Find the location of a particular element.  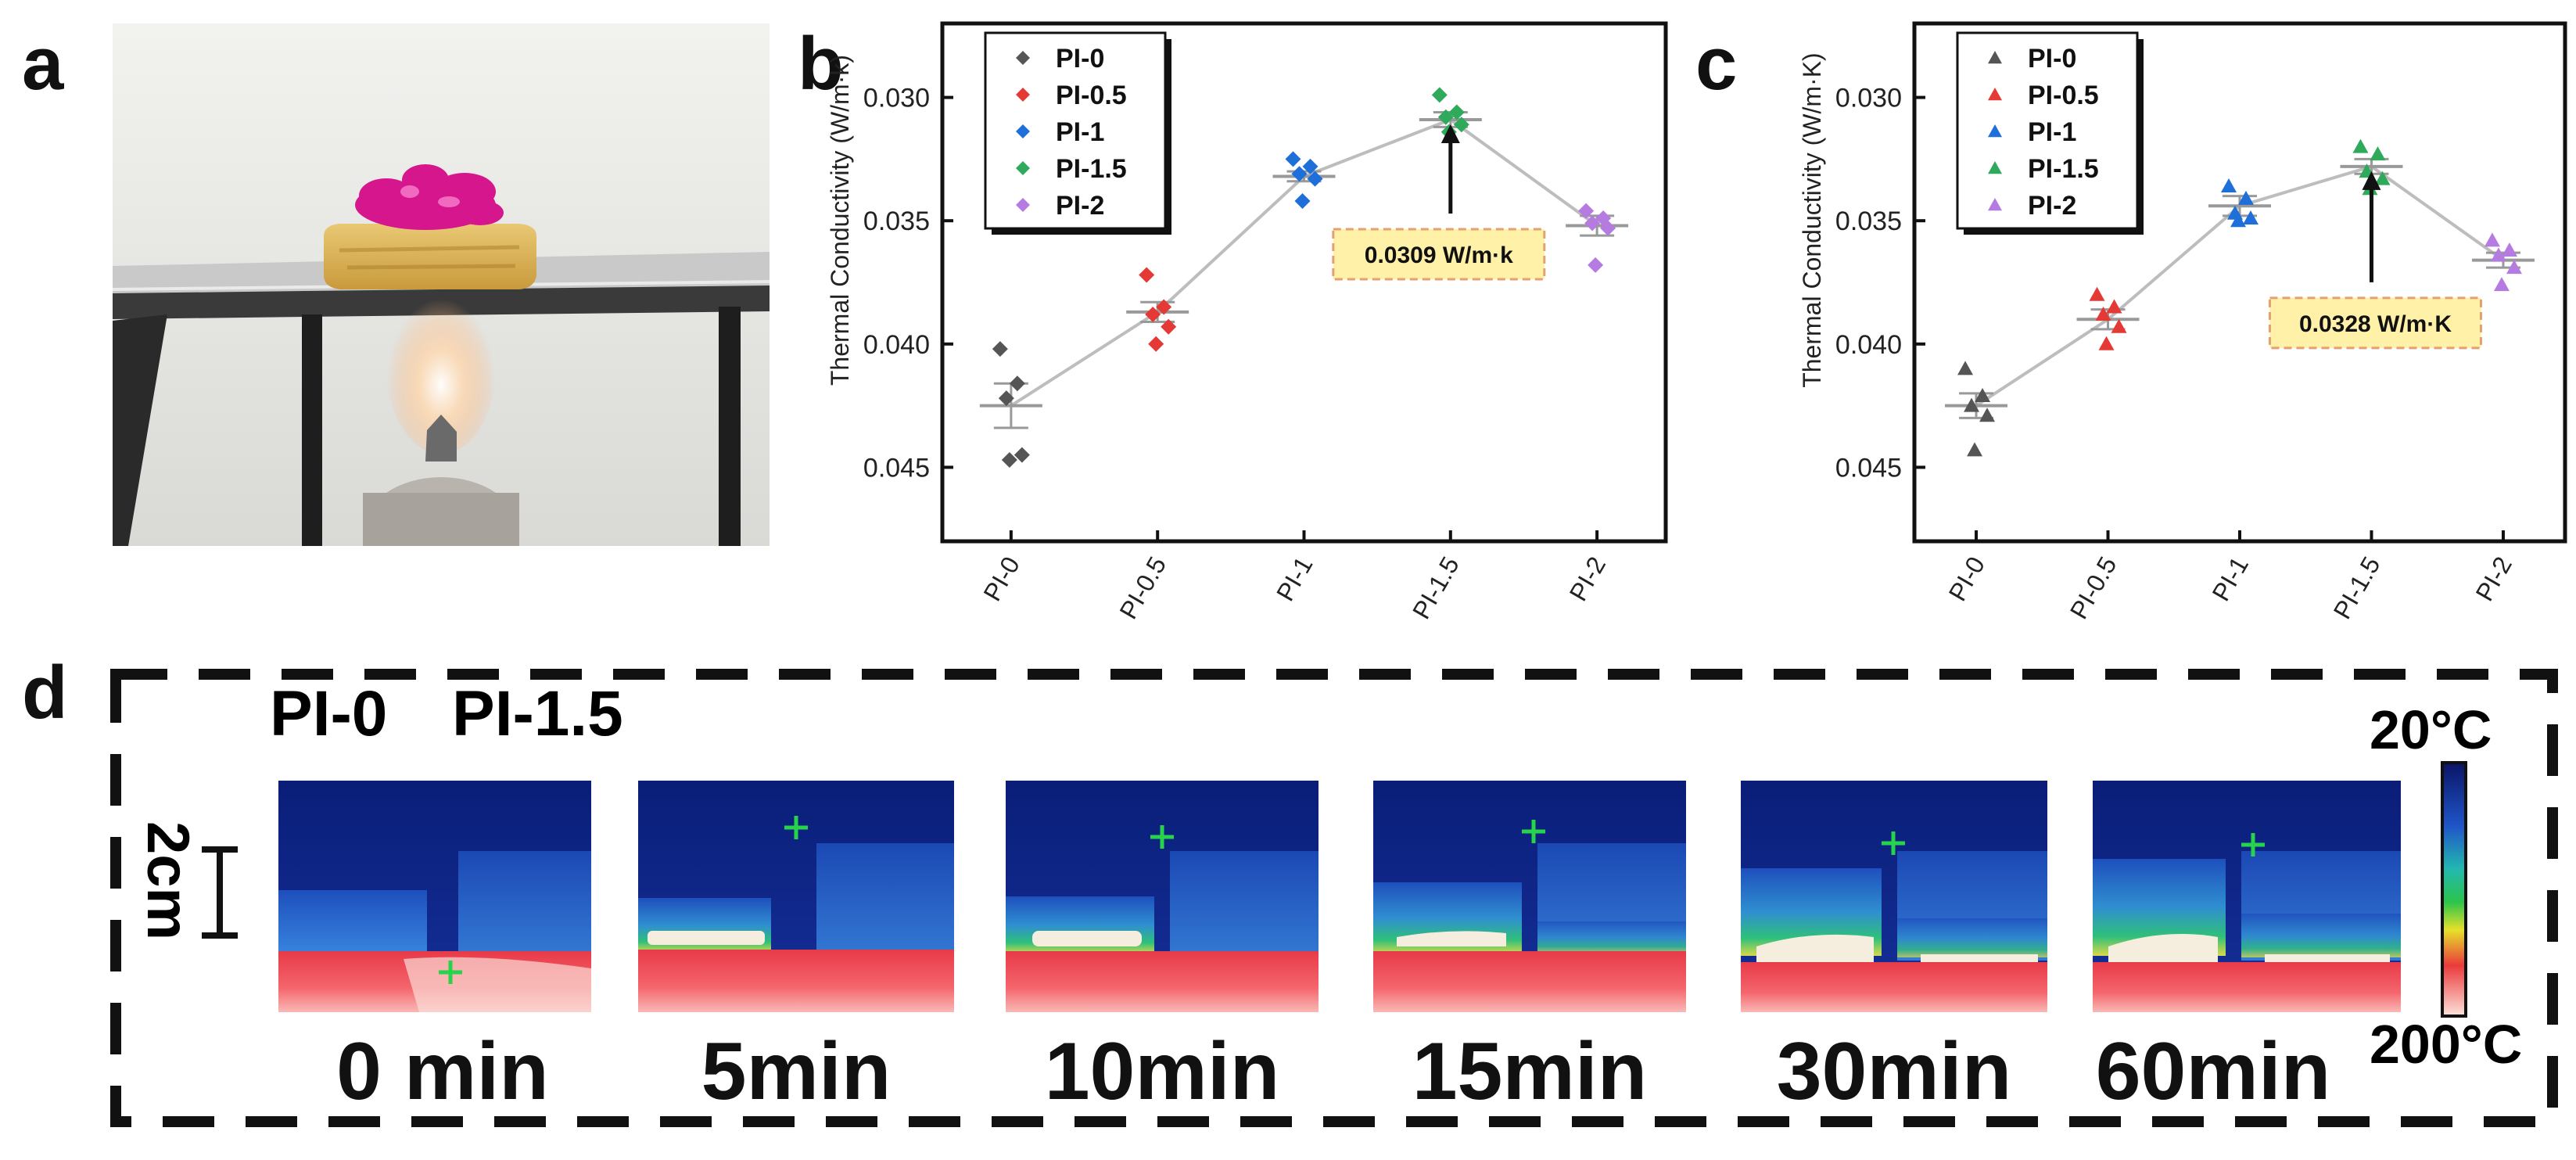

scale-bar-label: 2cm is located at coordinates (168, 881).